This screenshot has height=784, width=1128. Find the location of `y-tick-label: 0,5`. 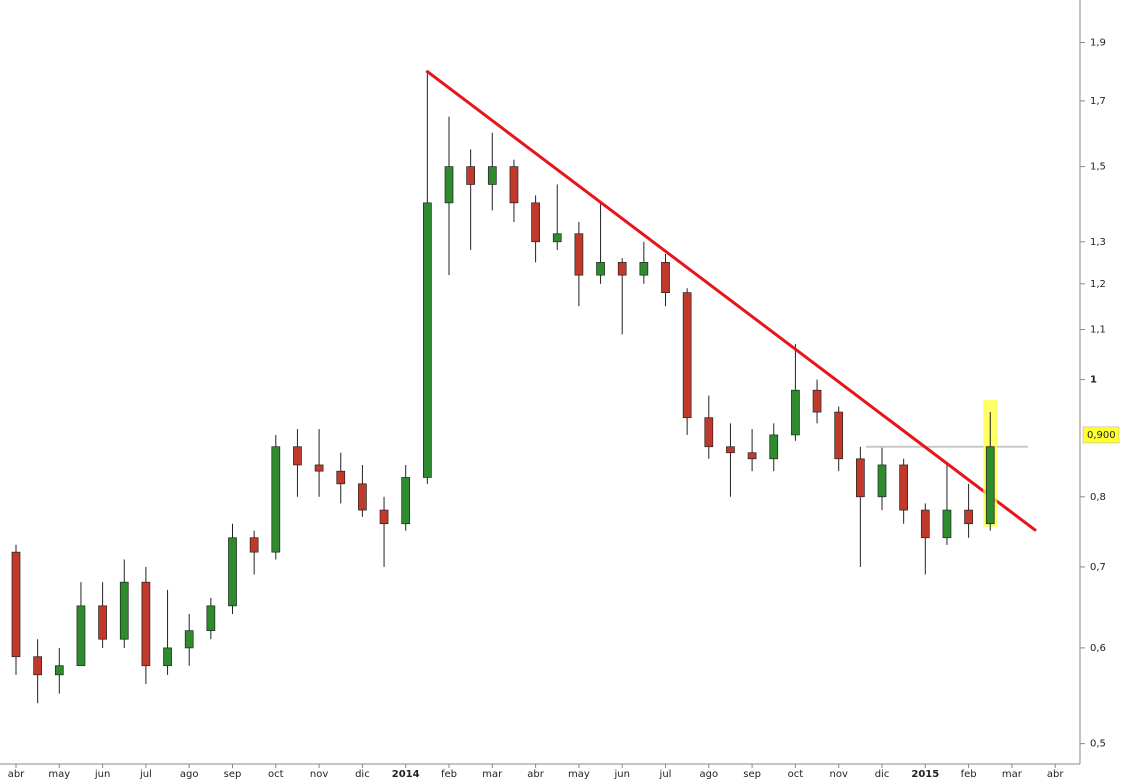

y-tick-label: 0,5 is located at coordinates (1098, 744).